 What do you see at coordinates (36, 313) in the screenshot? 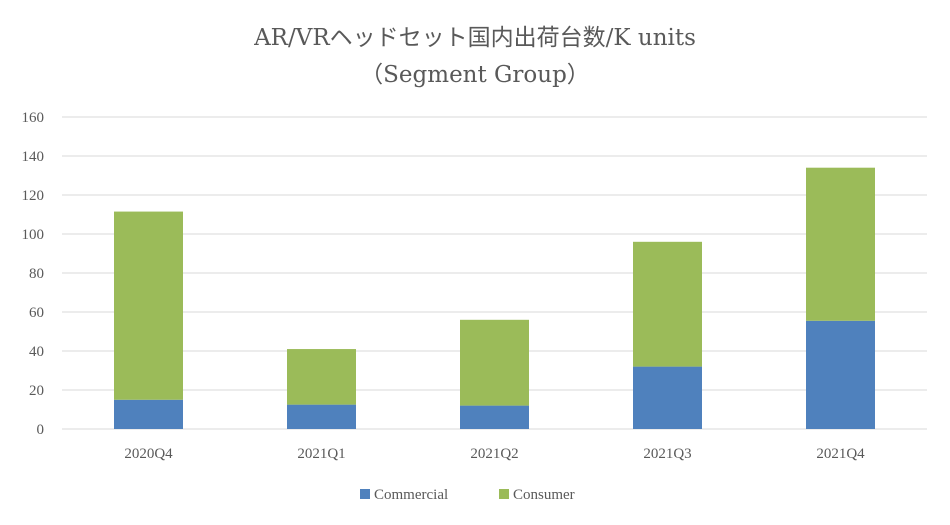
I see `y-tick-label: 60` at bounding box center [36, 313].